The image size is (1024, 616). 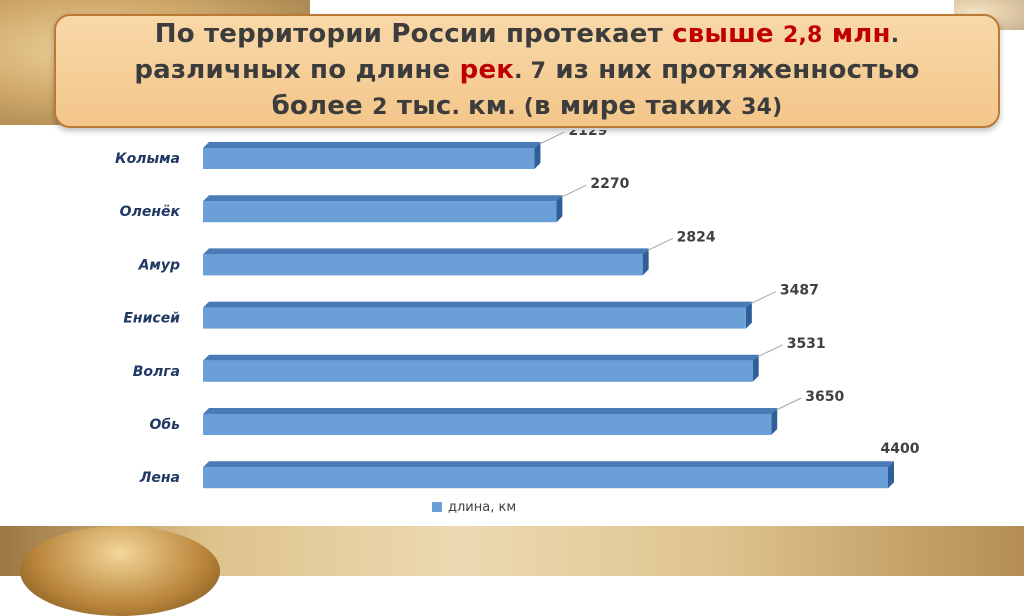 What do you see at coordinates (159, 478) in the screenshot?
I see `category-label-7: Лена` at bounding box center [159, 478].